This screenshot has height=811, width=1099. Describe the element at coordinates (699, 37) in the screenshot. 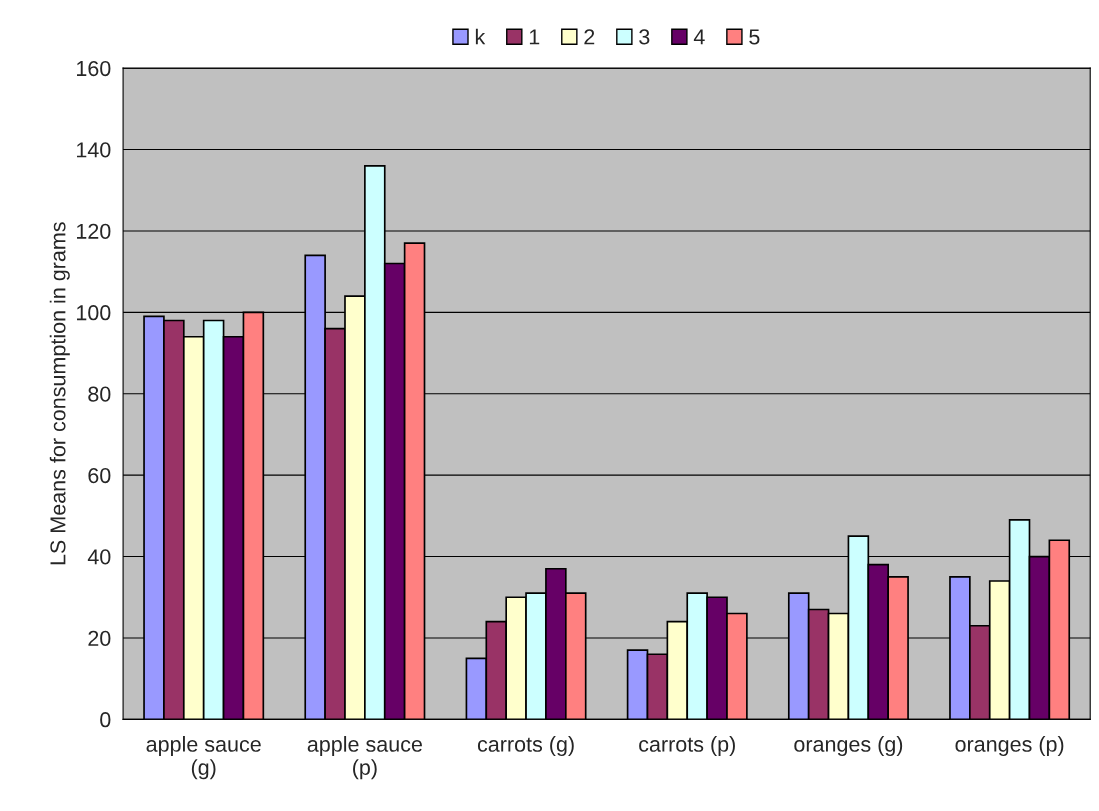

I see `legend-label: 4` at that location.